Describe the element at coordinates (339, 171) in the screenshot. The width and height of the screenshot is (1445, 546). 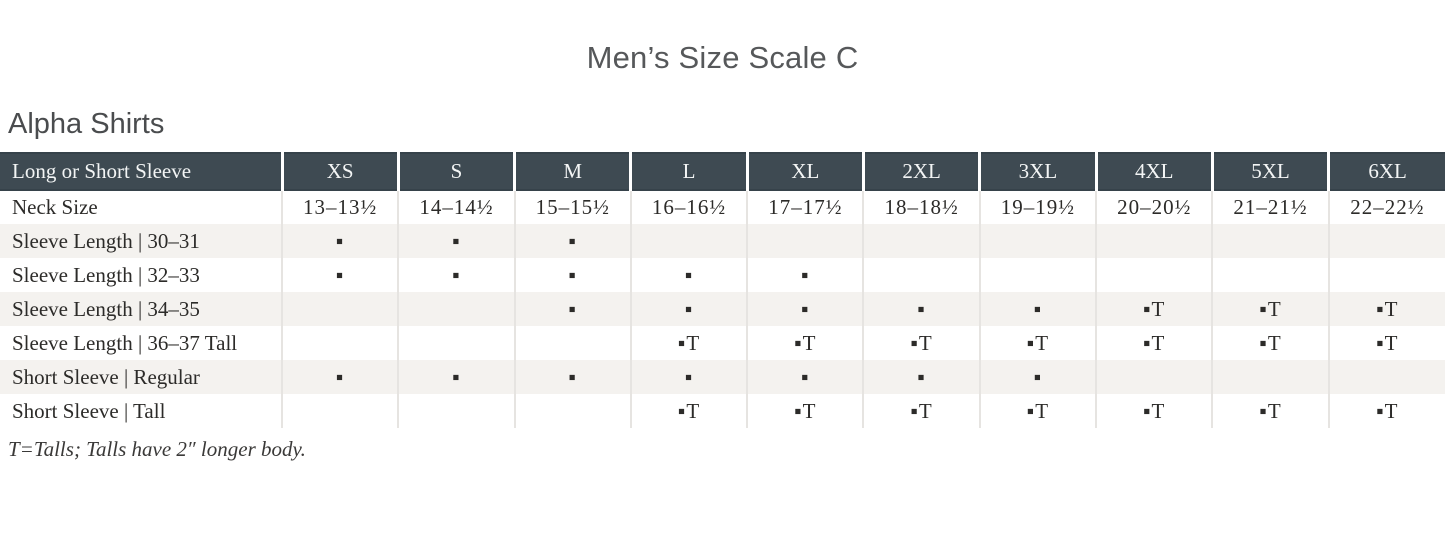
I see `column-header-xs: XS` at that location.